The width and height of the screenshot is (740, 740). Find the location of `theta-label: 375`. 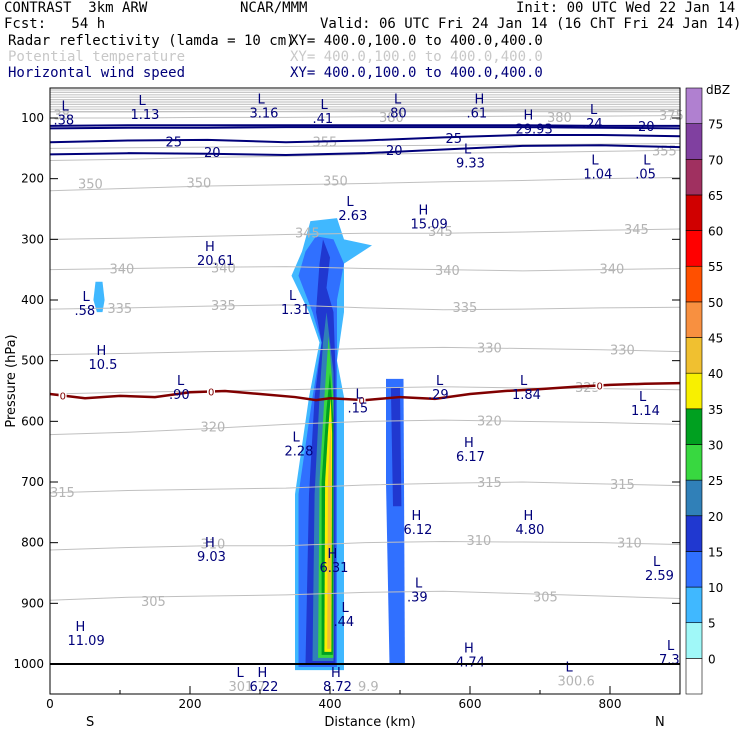

theta-label: 375 is located at coordinates (671, 116).